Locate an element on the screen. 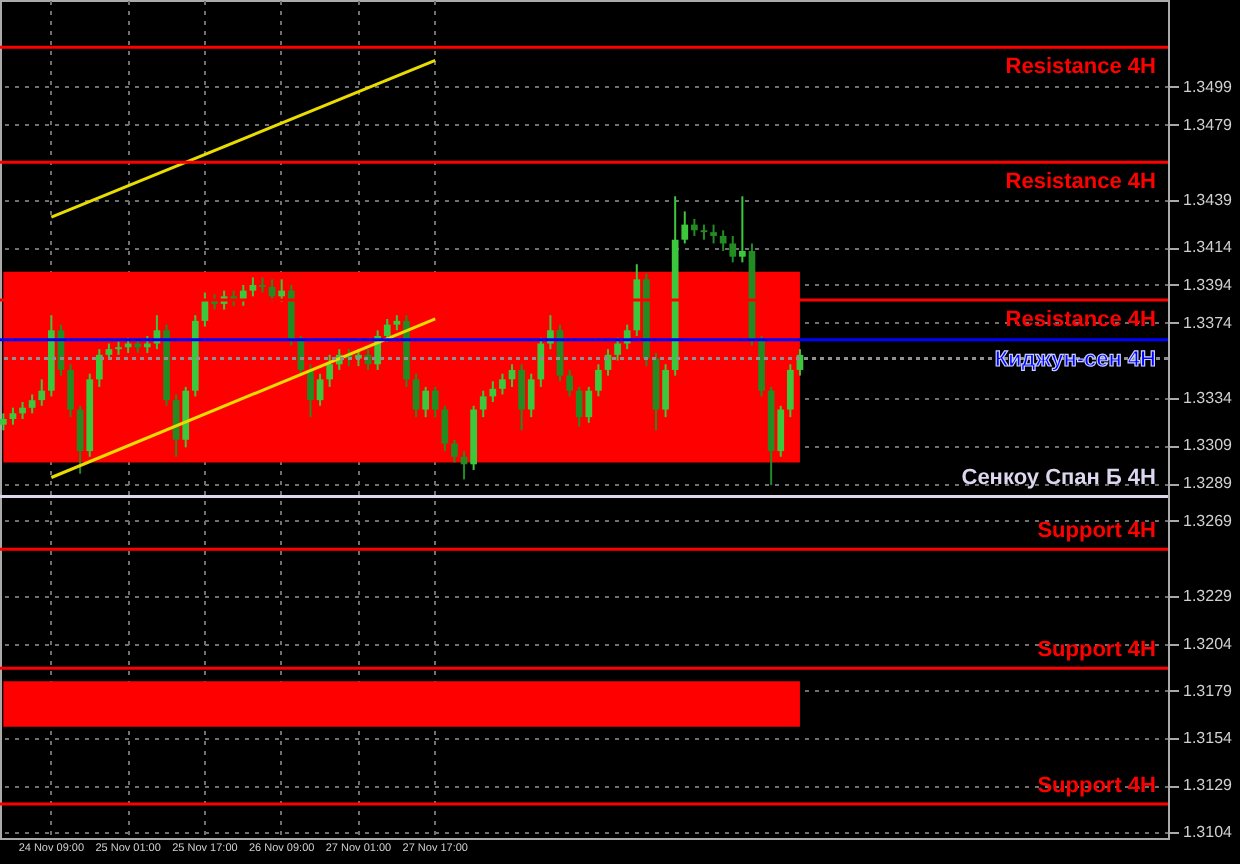 This screenshot has height=864, width=1240. y-tick-label: 1.3204 is located at coordinates (1208, 643).